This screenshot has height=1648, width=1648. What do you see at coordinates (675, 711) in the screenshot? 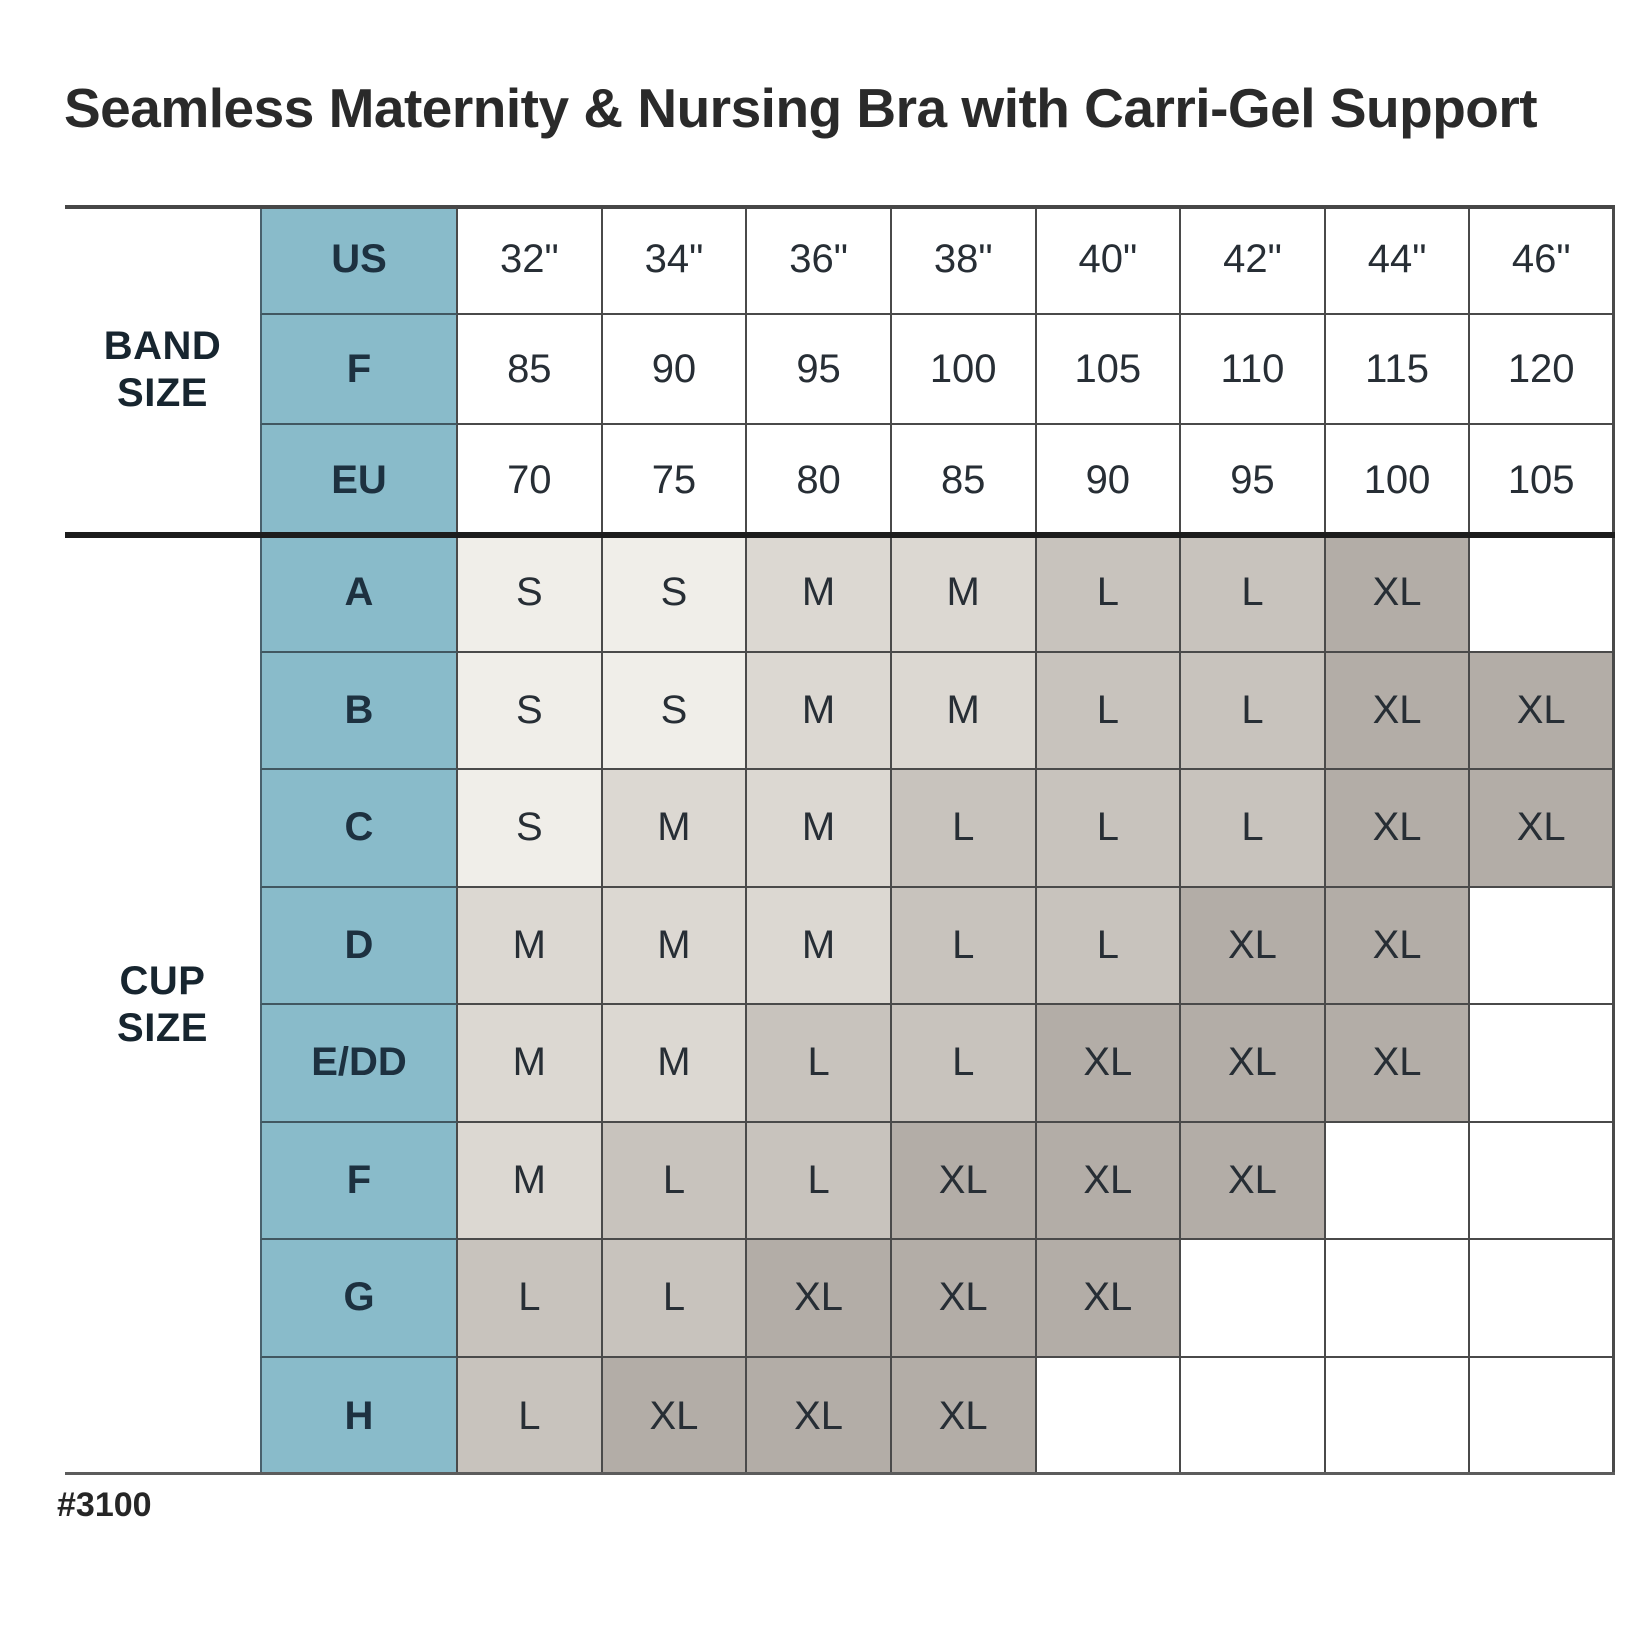
I see `cup-cell-B-col2: S` at bounding box center [675, 711].